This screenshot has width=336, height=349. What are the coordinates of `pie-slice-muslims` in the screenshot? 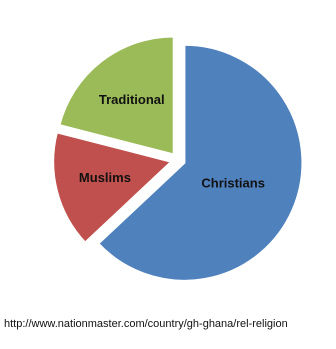 It's located at (113, 187).